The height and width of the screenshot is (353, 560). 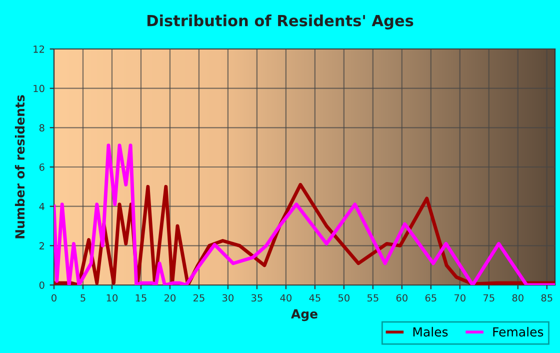 What do you see at coordinates (39, 49) in the screenshot?
I see `y-tick-label: 12` at bounding box center [39, 49].